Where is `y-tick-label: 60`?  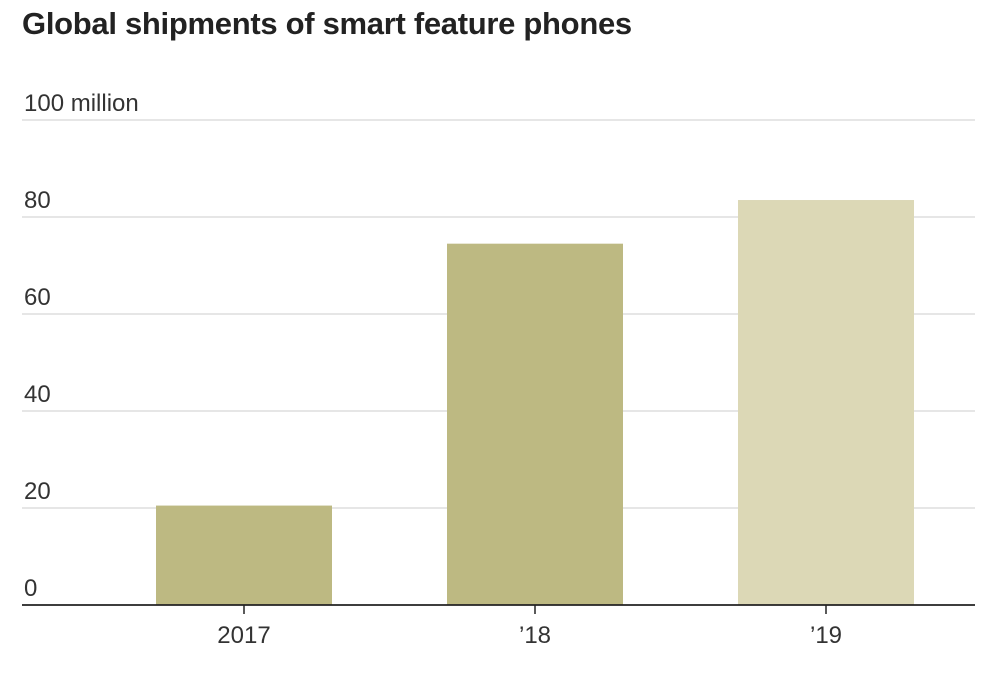 y-tick-label: 60 is located at coordinates (37, 297).